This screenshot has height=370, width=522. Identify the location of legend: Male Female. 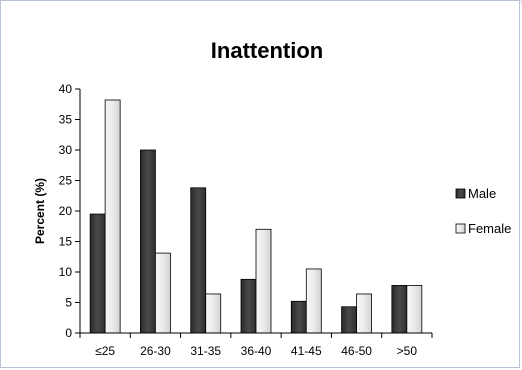
(483, 211).